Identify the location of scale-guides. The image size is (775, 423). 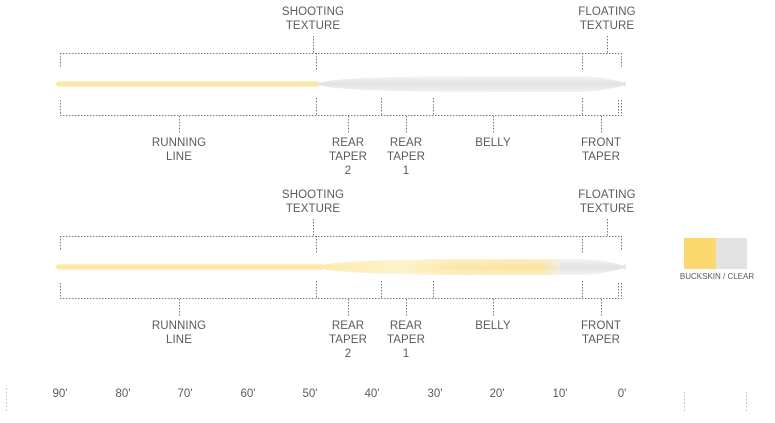
(376, 400).